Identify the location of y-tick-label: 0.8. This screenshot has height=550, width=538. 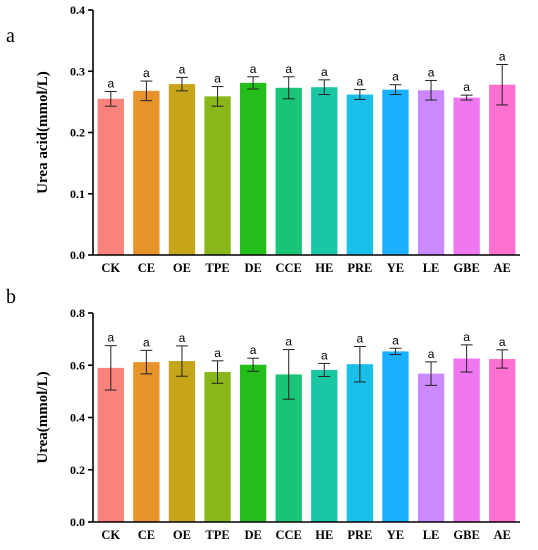
(77, 313).